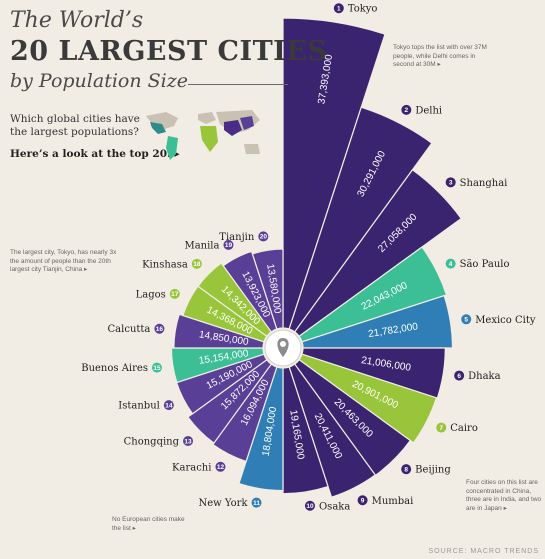 The width and height of the screenshot is (545, 559). Describe the element at coordinates (363, 9) in the screenshot. I see `city-label-1: Tokyo` at that location.